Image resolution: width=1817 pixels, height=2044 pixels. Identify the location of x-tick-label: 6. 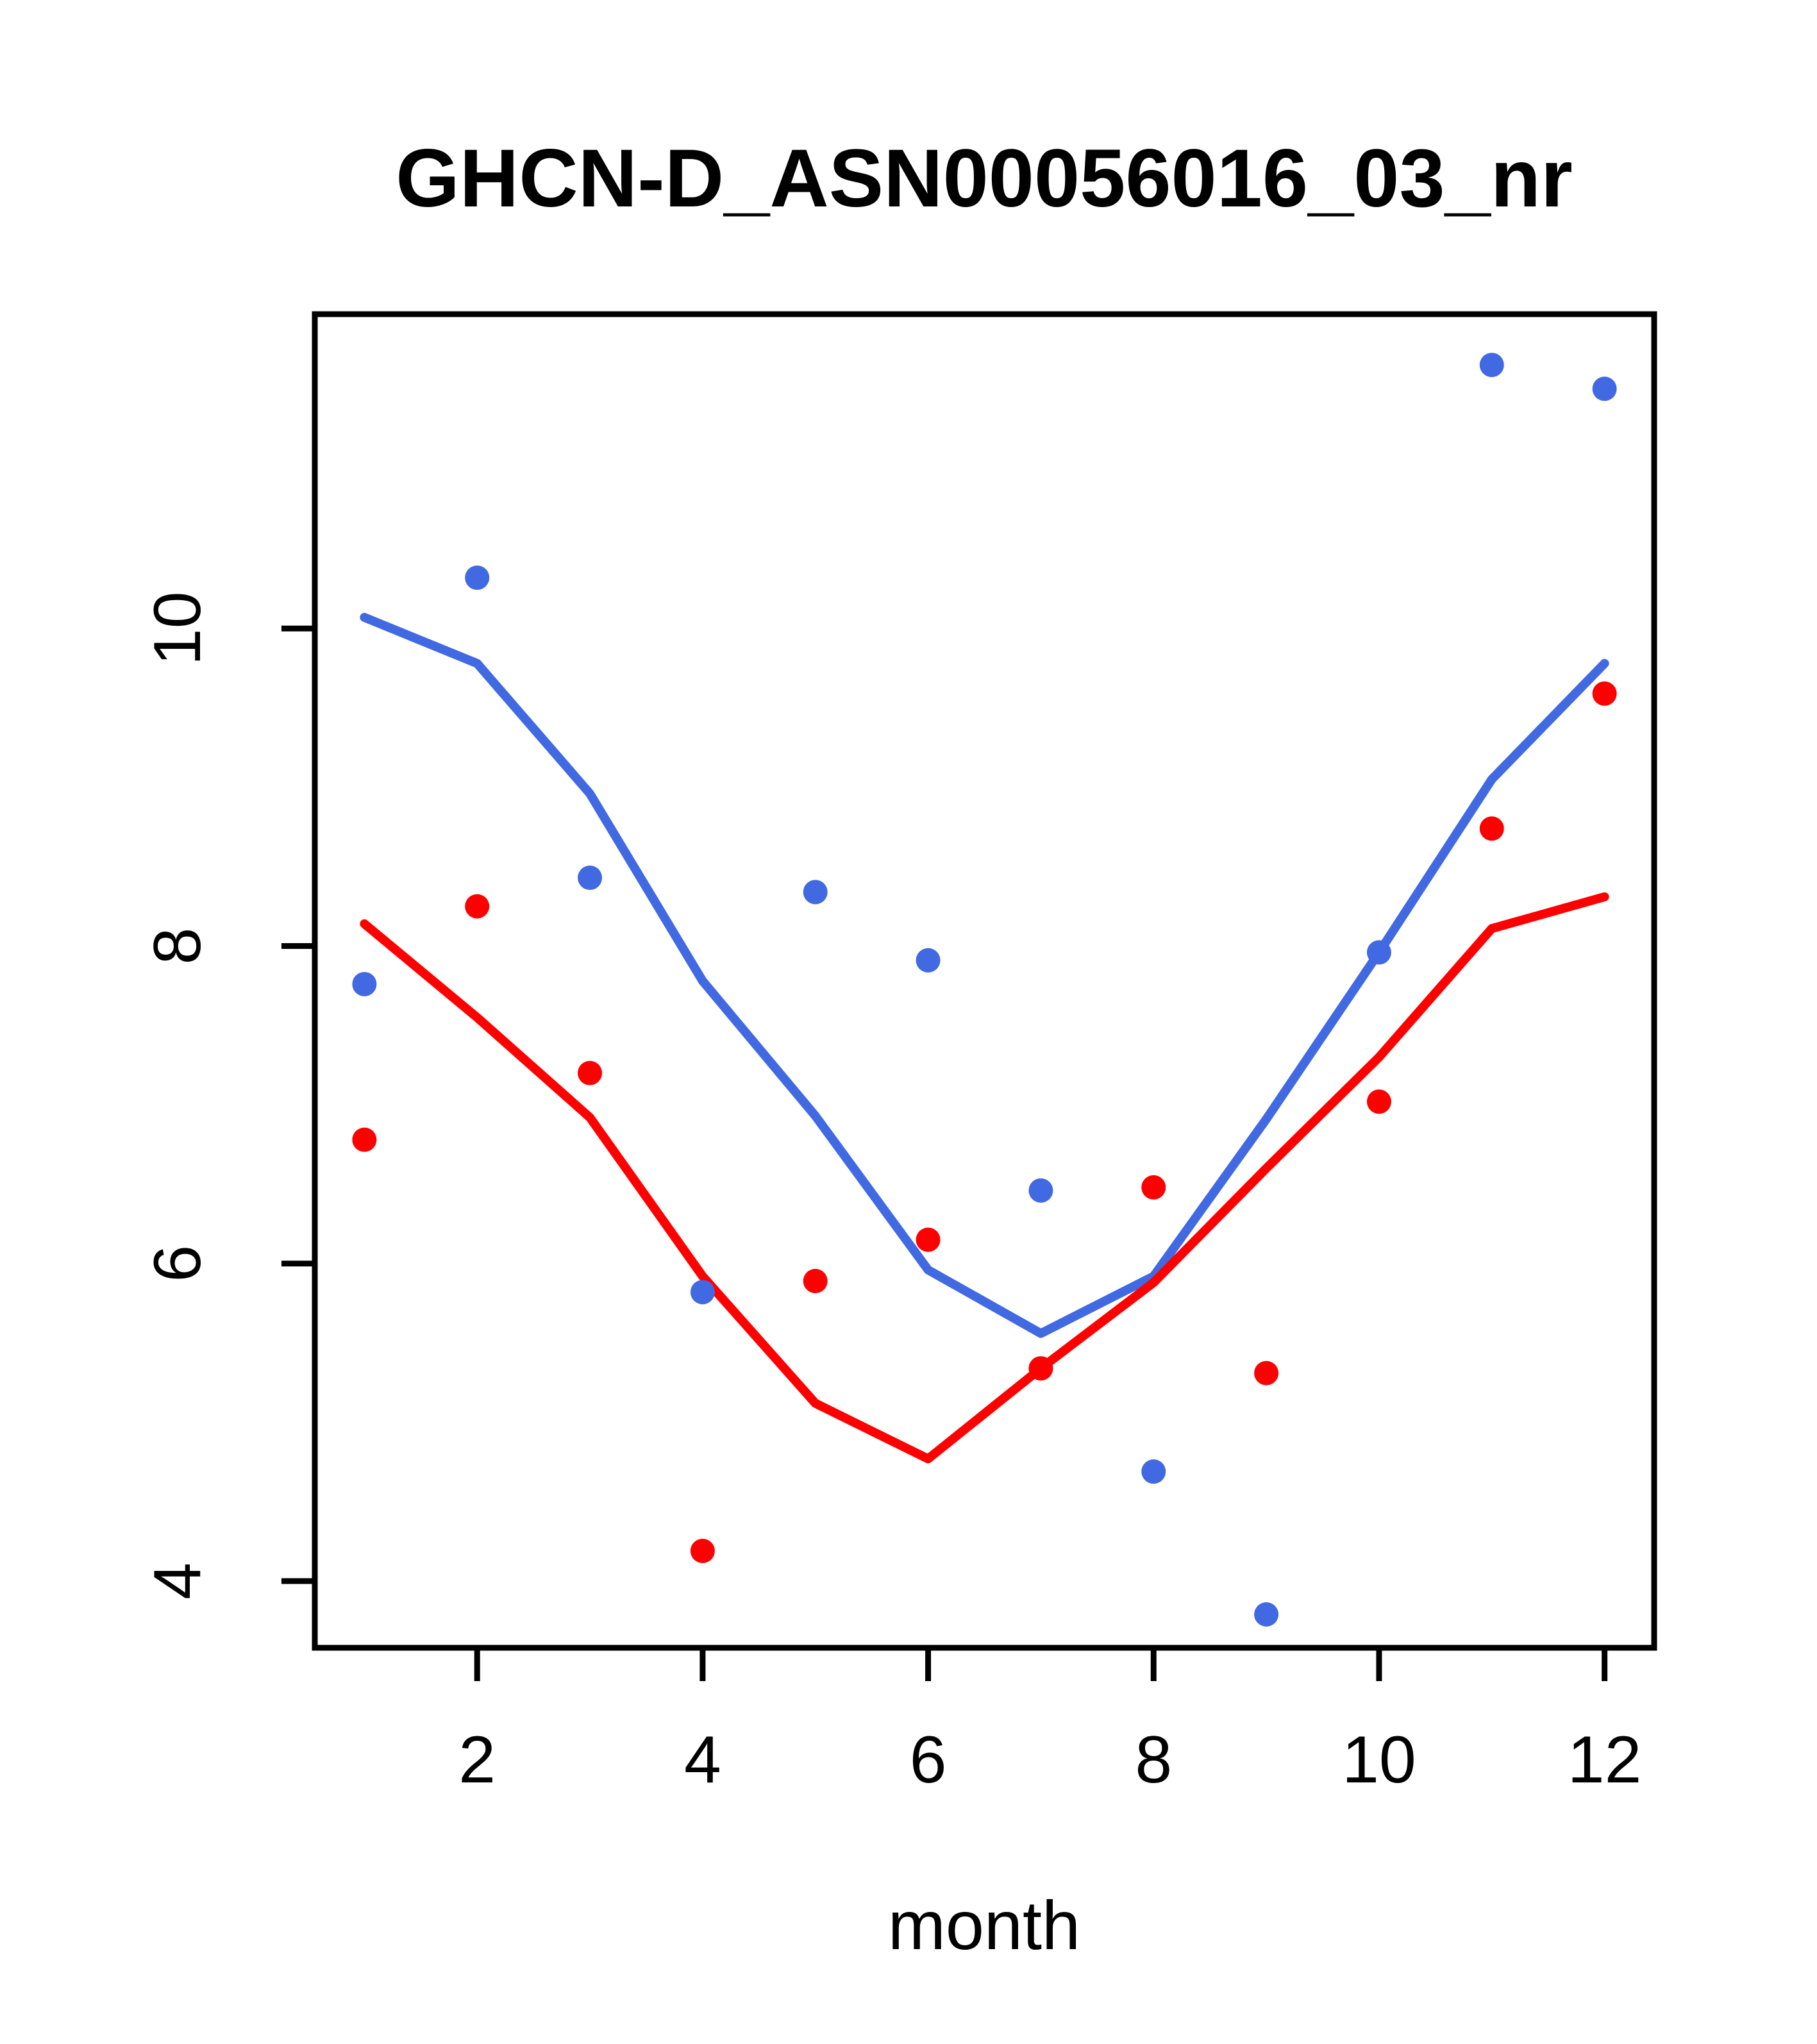
(929, 1760).